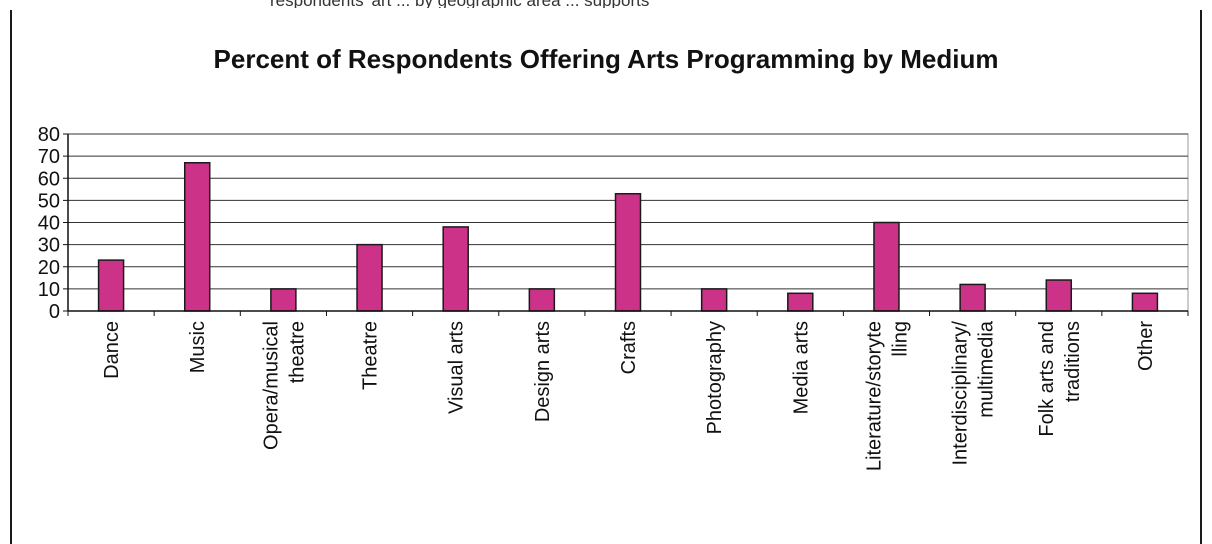 This screenshot has height=544, width=1212. I want to click on y-tick-label: 80, so click(49, 135).